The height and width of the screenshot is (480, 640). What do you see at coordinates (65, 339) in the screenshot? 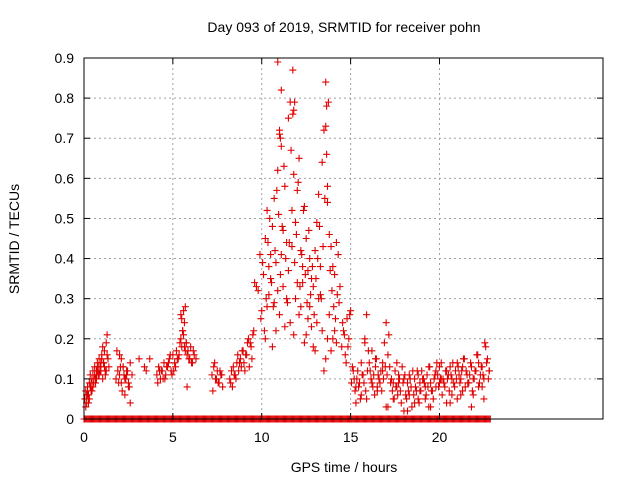
I see `y-tick-label: 0.2` at bounding box center [65, 339].